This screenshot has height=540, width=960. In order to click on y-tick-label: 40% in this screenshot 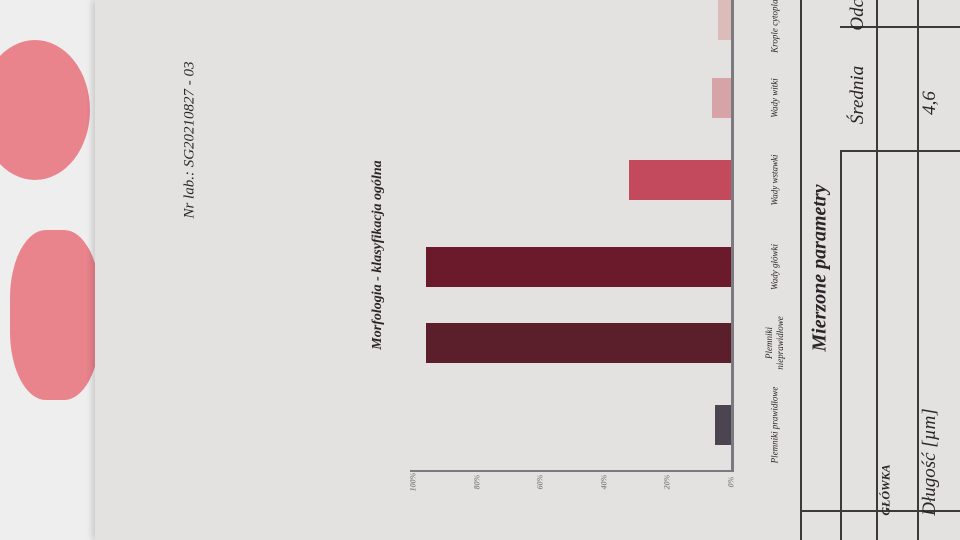, I will do `click(604, 482)`.